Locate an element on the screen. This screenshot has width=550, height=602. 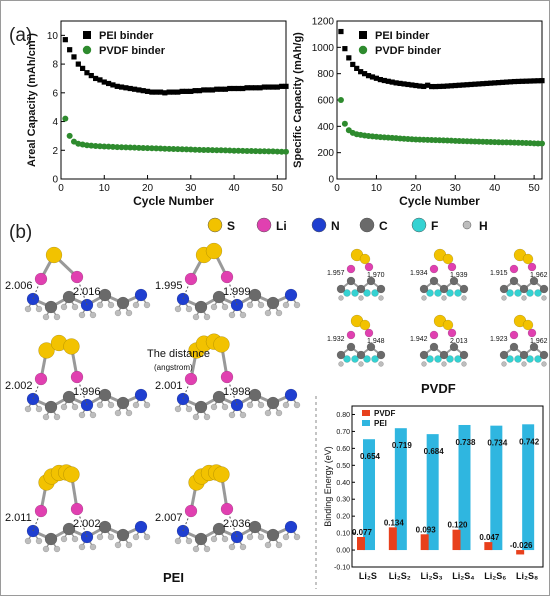
plot-frame is located at coordinates (173, 100).